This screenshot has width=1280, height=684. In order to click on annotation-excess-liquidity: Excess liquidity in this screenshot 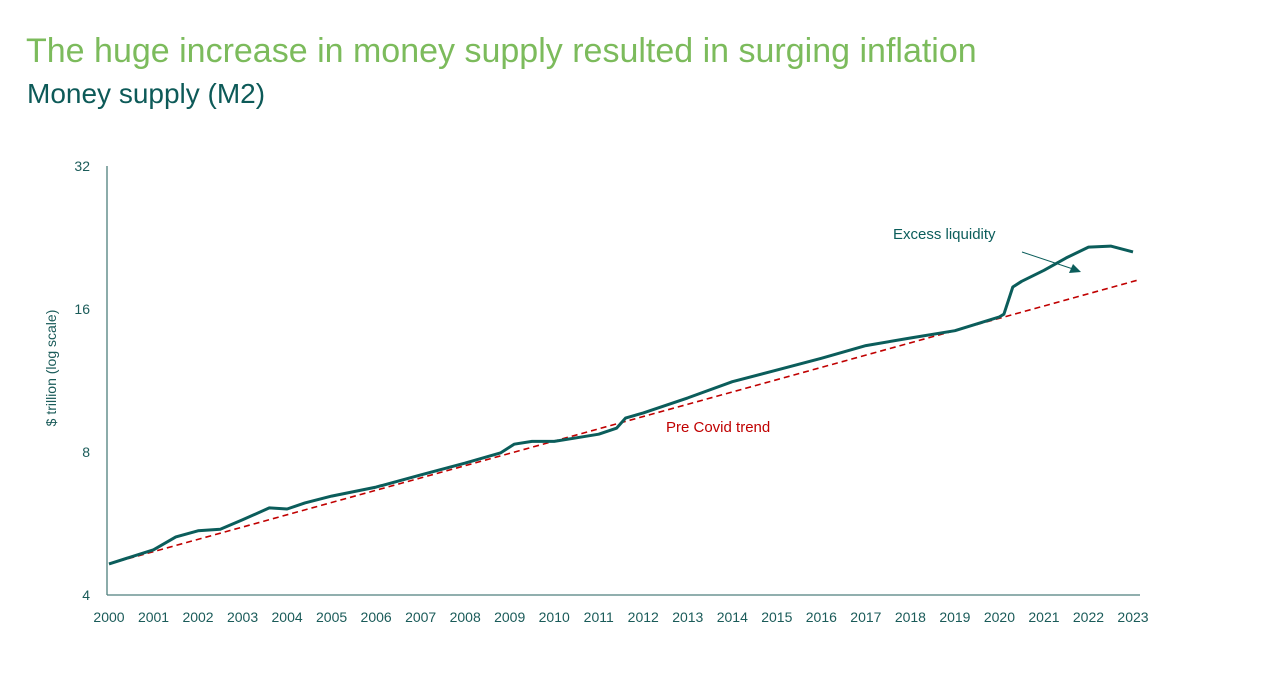, I will do `click(944, 234)`.